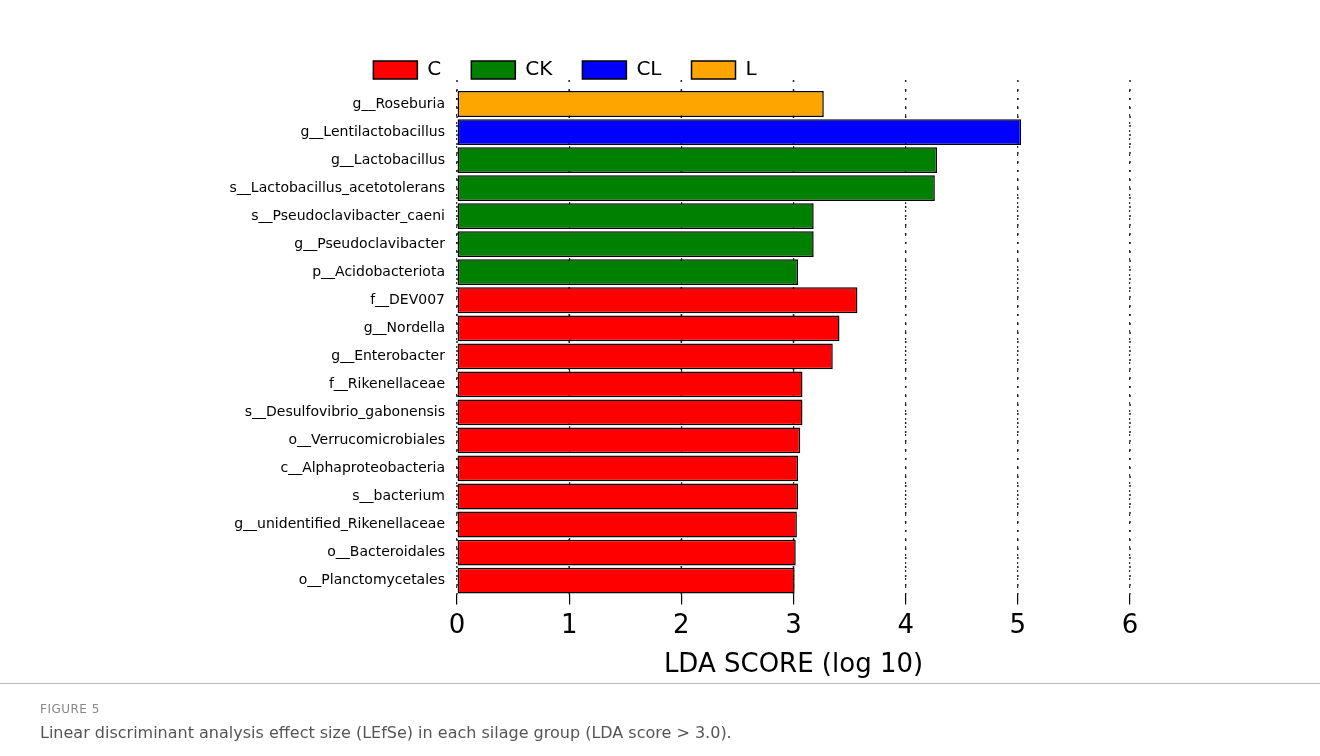  Describe the element at coordinates (751, 68) in the screenshot. I see `legend-label: L` at that location.